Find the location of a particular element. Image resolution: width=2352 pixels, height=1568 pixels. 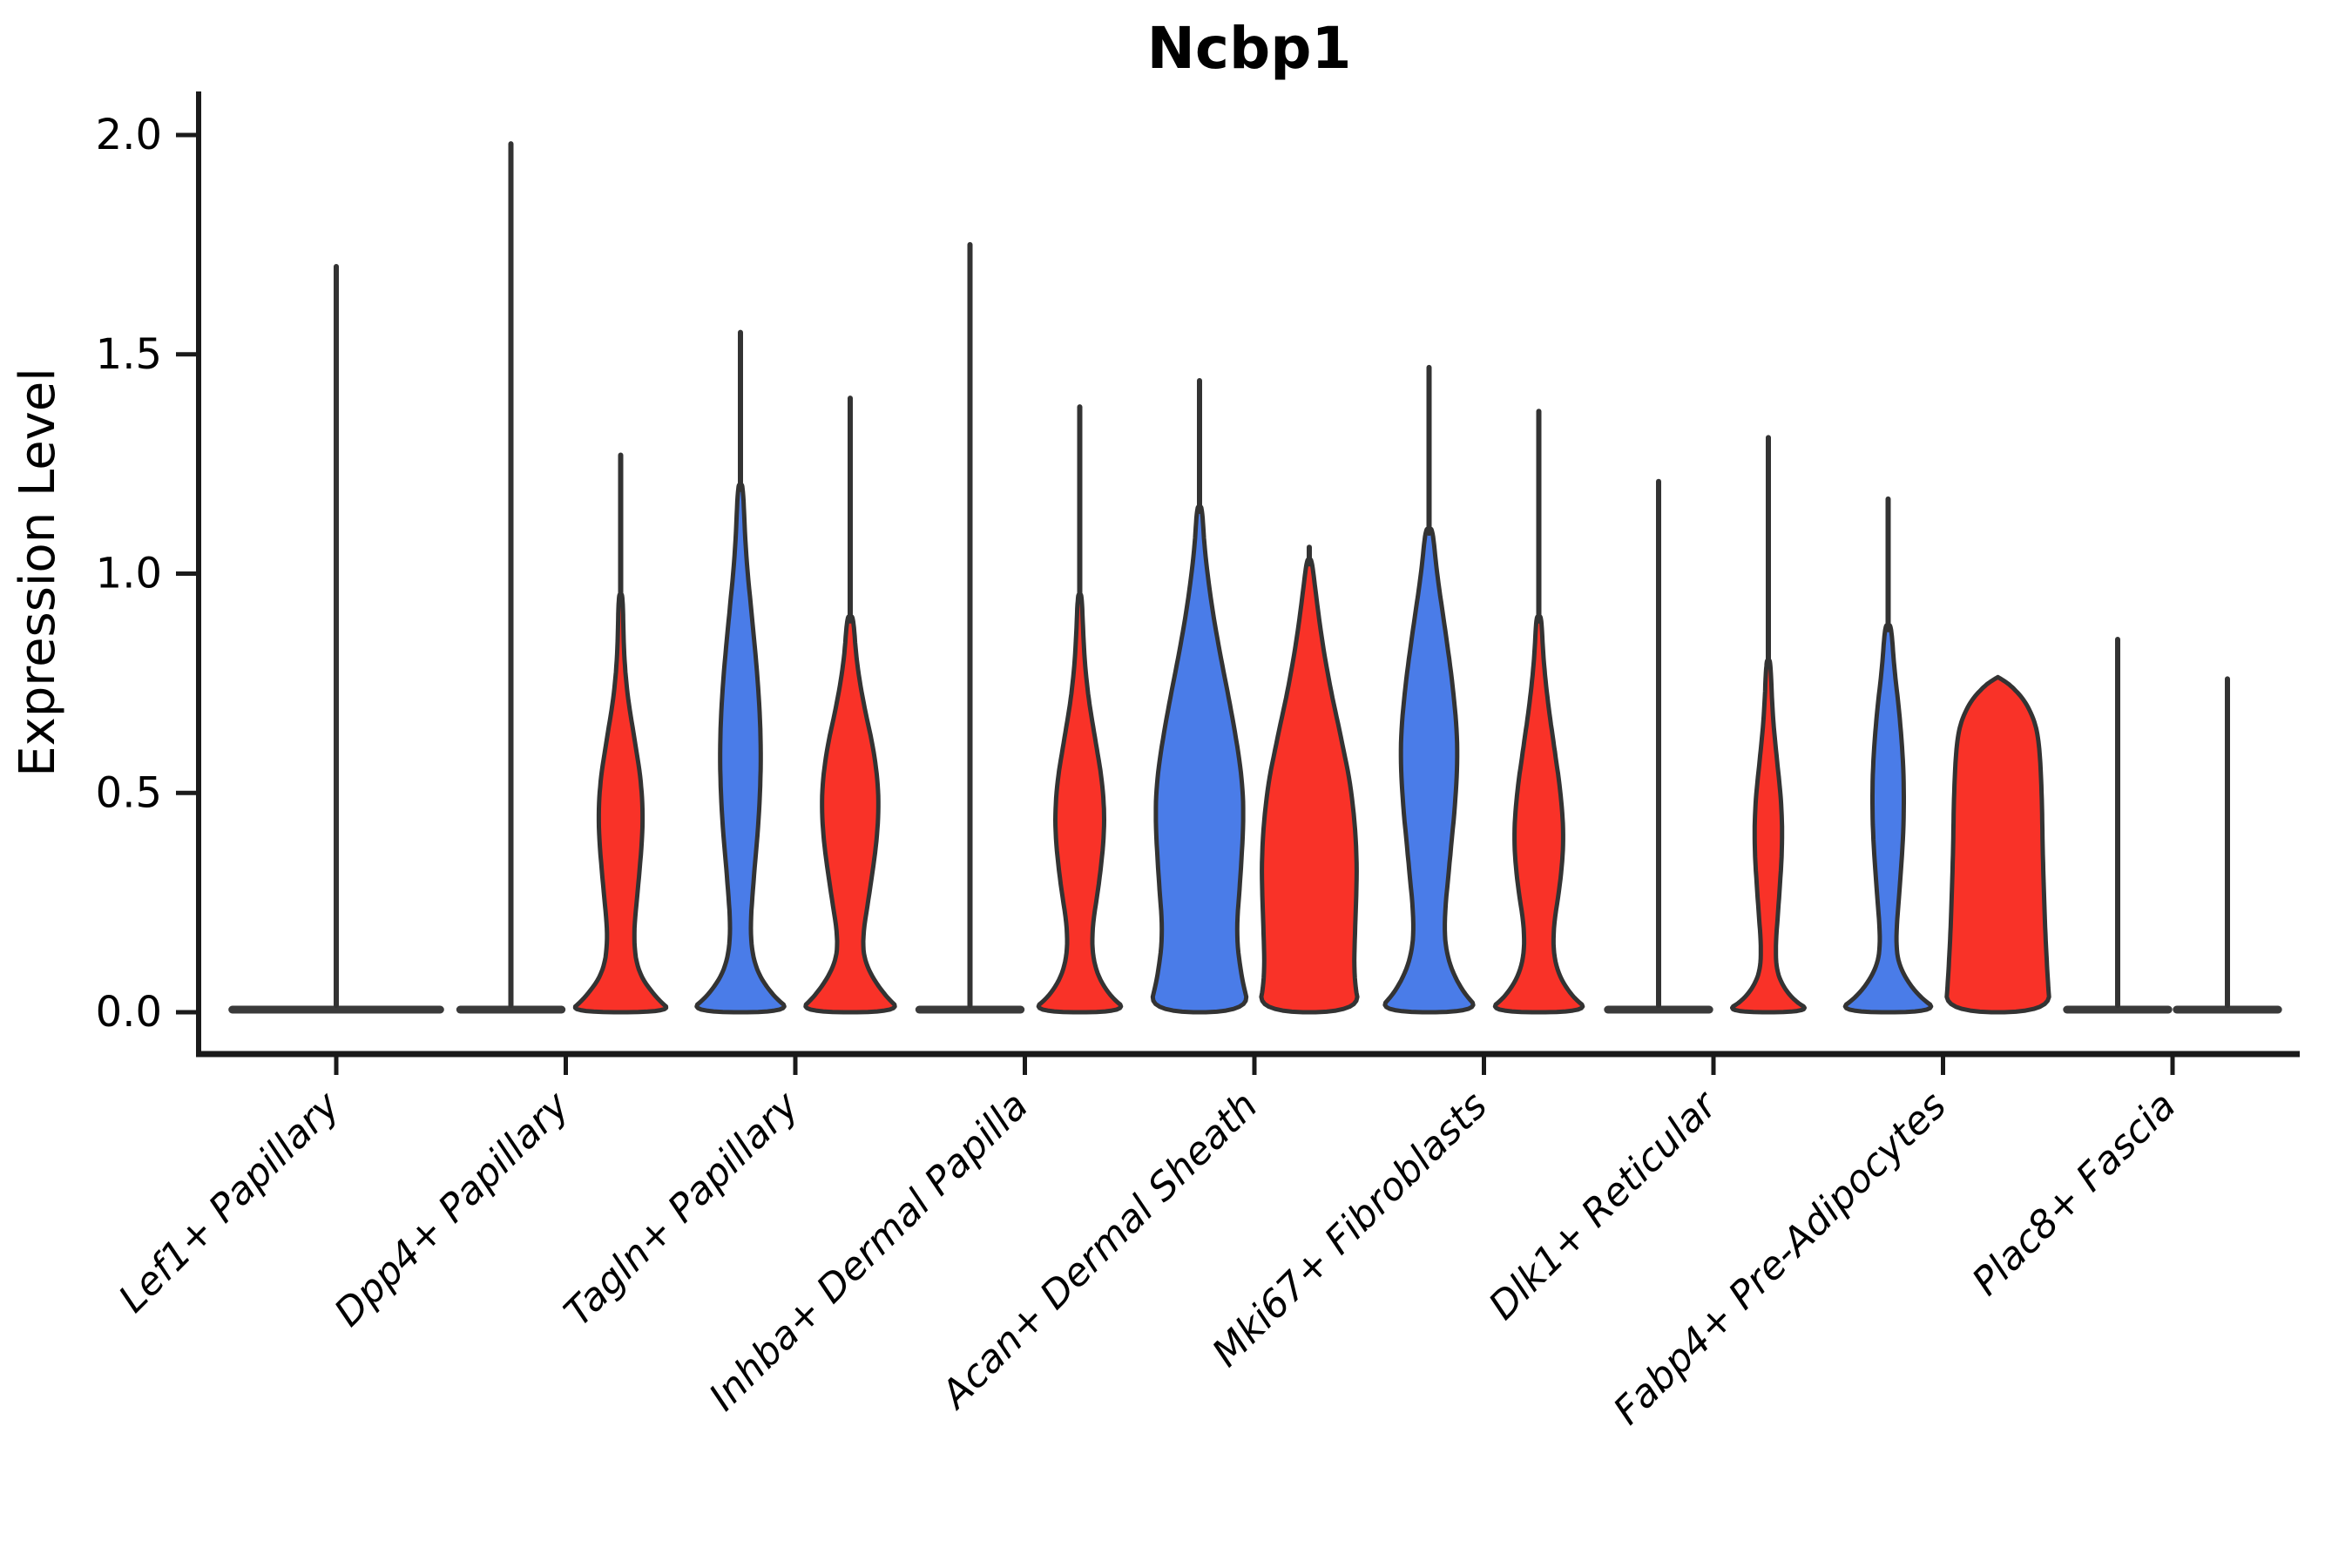

y-tick-label: 2.0 is located at coordinates (129, 135).